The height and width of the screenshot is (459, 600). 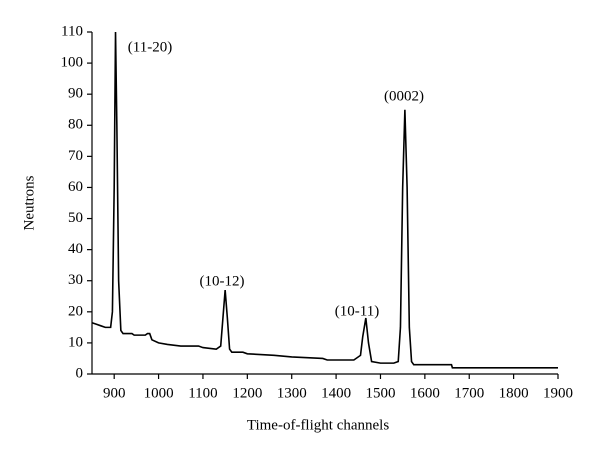 I want to click on peak-annotation: (11-20), so click(x=150, y=47).